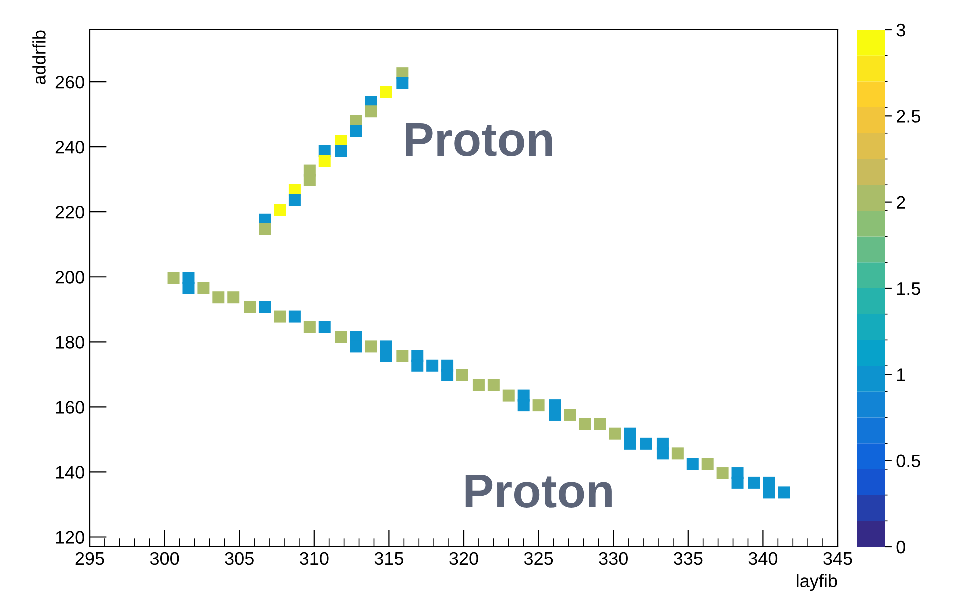 The image size is (955, 601). Describe the element at coordinates (901, 30) in the screenshot. I see `color-bar-label: 3` at that location.